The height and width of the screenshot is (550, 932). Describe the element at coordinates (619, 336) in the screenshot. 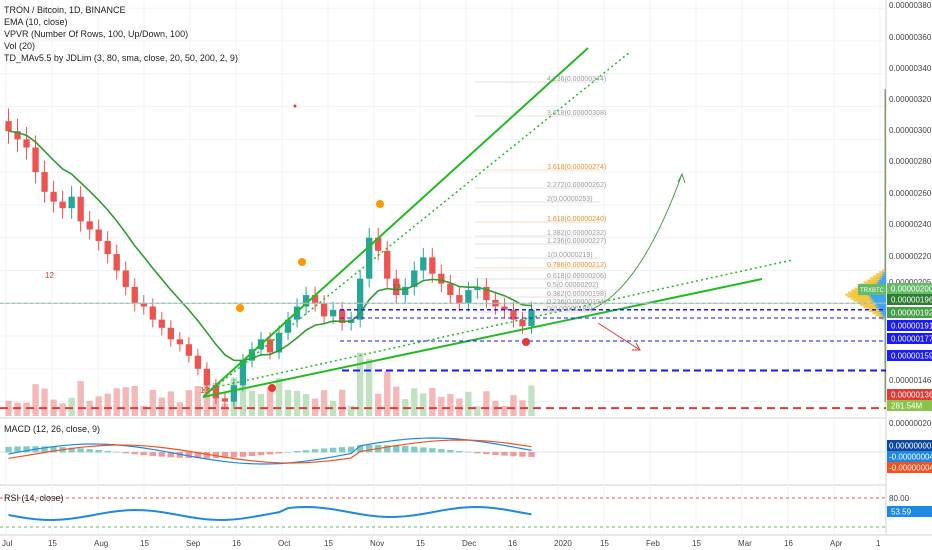

I see `projection-line-down` at that location.